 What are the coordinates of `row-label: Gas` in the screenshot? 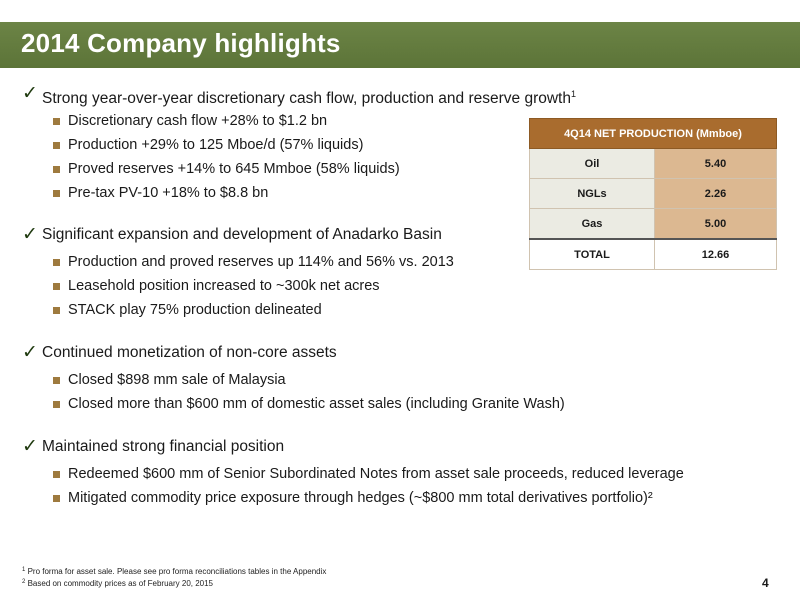 It's located at (592, 224).